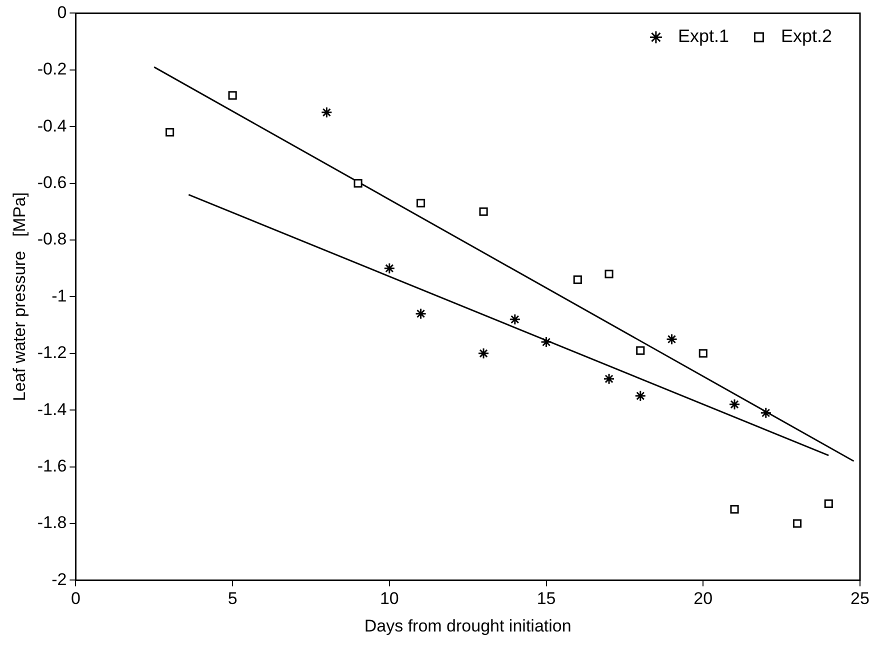 This screenshot has height=645, width=876. I want to click on y-tick-label: -1.2, so click(52, 352).